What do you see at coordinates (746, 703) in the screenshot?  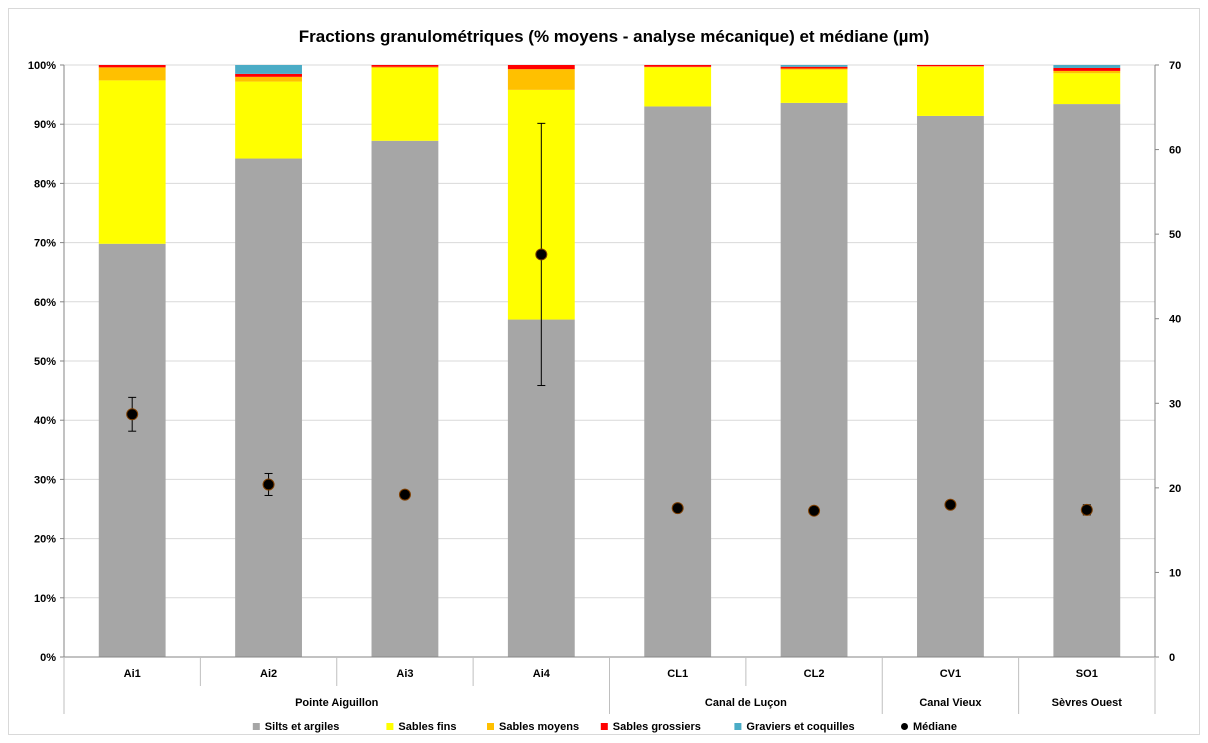 I see `group-label: Canal de Luçon` at bounding box center [746, 703].